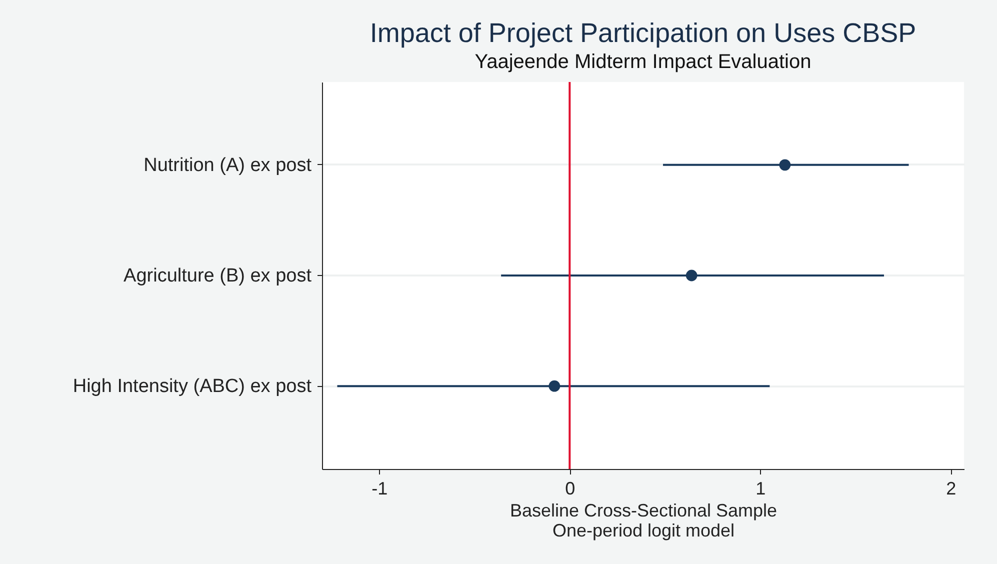 This screenshot has height=564, width=997. Describe the element at coordinates (643, 33) in the screenshot. I see `chart-title: Impact of Project Participation on Uses CBSP` at that location.